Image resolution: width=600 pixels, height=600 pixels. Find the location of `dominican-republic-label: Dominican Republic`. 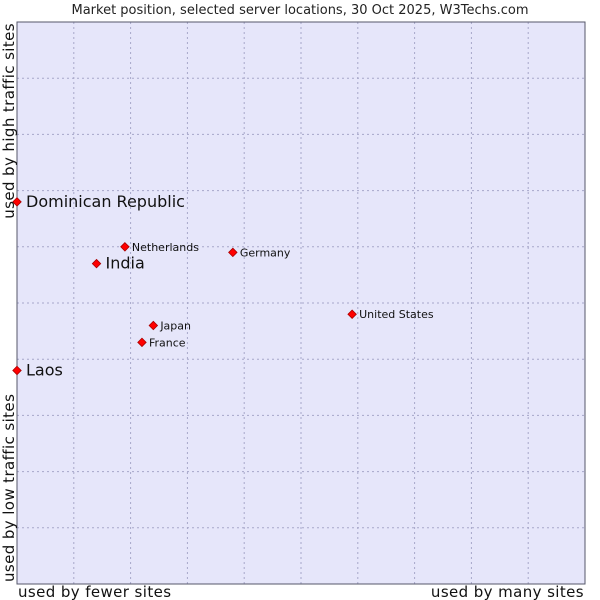

dominican-republic-label: Dominican Republic is located at coordinates (105, 201).